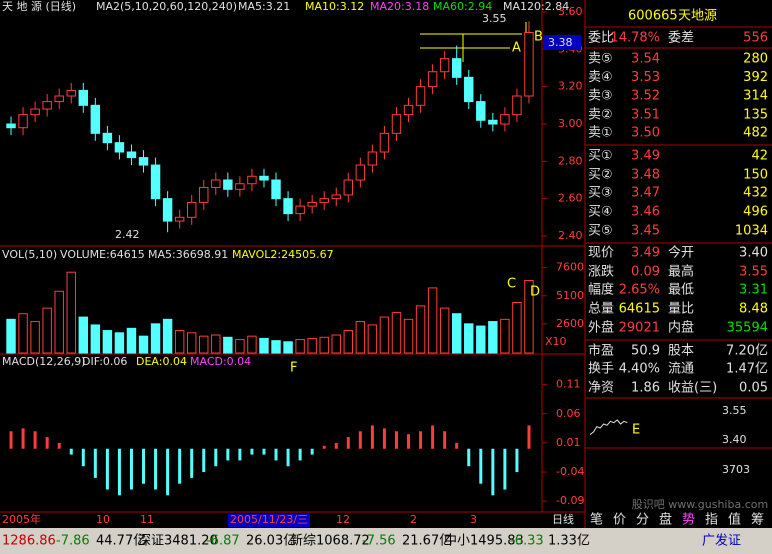 Image resolution: width=772 pixels, height=554 pixels. Describe the element at coordinates (681, 253) in the screenshot. I see `quote-label: 今开` at that location.